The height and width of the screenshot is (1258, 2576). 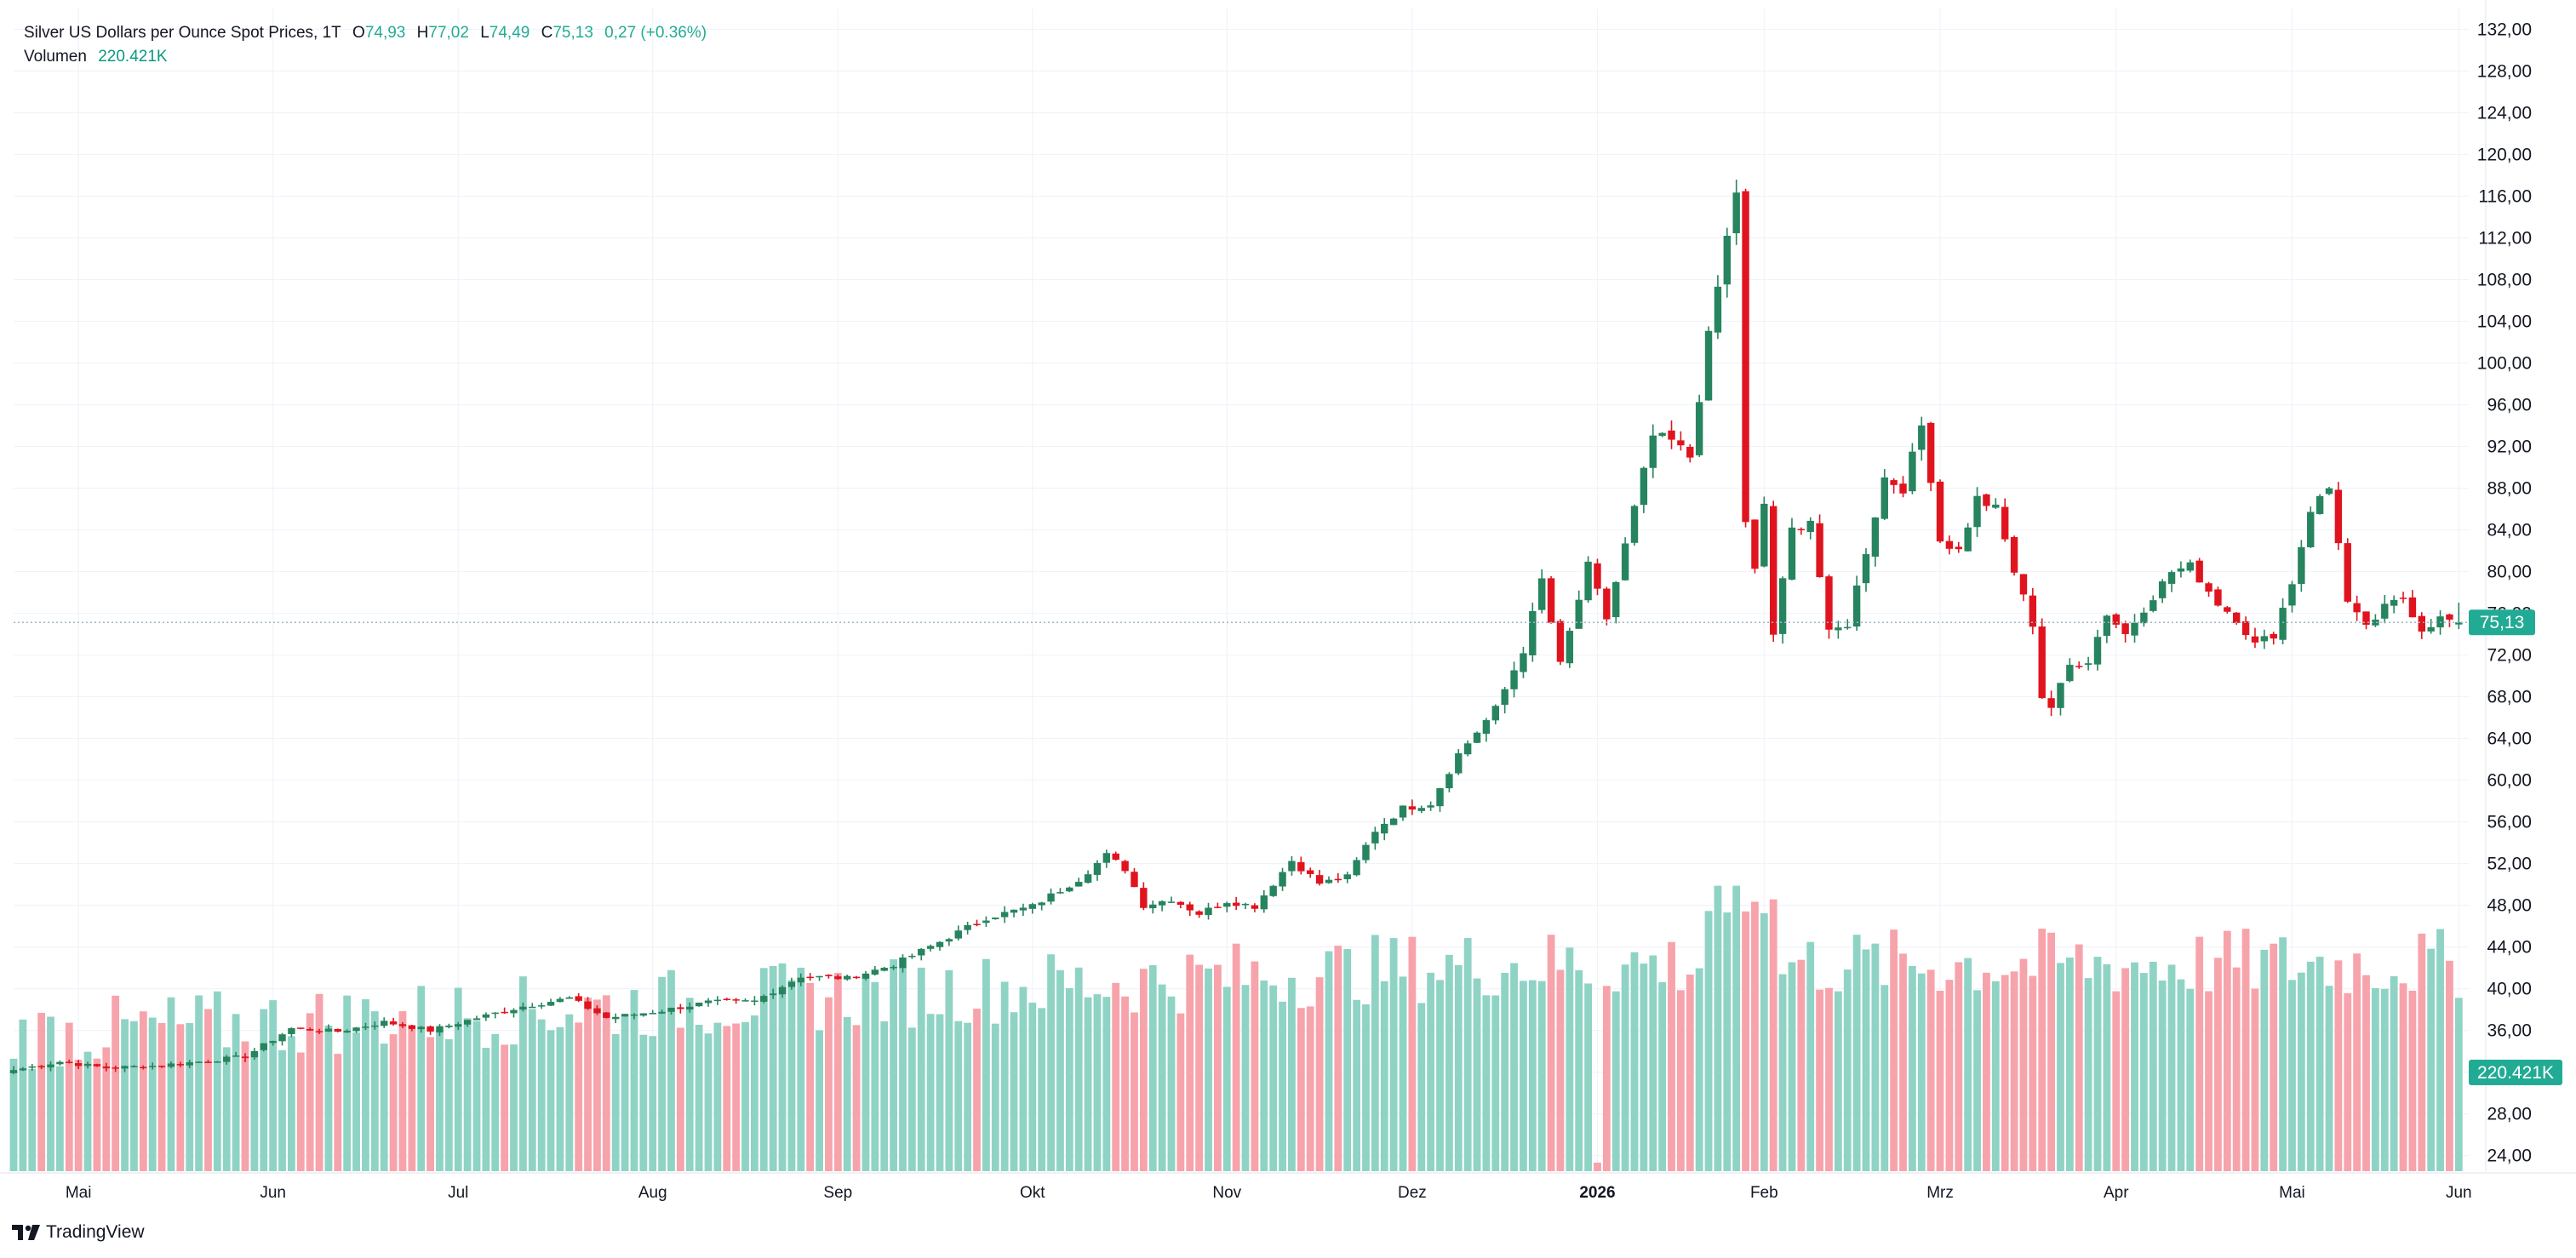 What do you see at coordinates (78, 1232) in the screenshot?
I see `brand: TradingView` at bounding box center [78, 1232].